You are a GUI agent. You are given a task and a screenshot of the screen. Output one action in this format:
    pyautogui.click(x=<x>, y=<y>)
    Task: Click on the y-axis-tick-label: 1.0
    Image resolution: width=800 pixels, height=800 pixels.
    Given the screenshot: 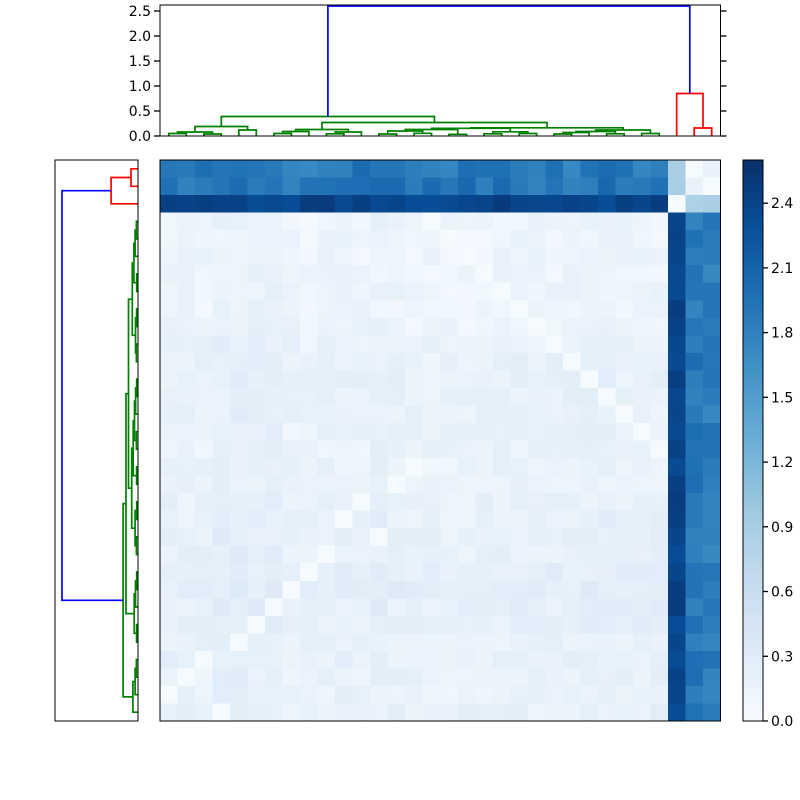 What is the action you would take?
    pyautogui.click(x=140, y=87)
    